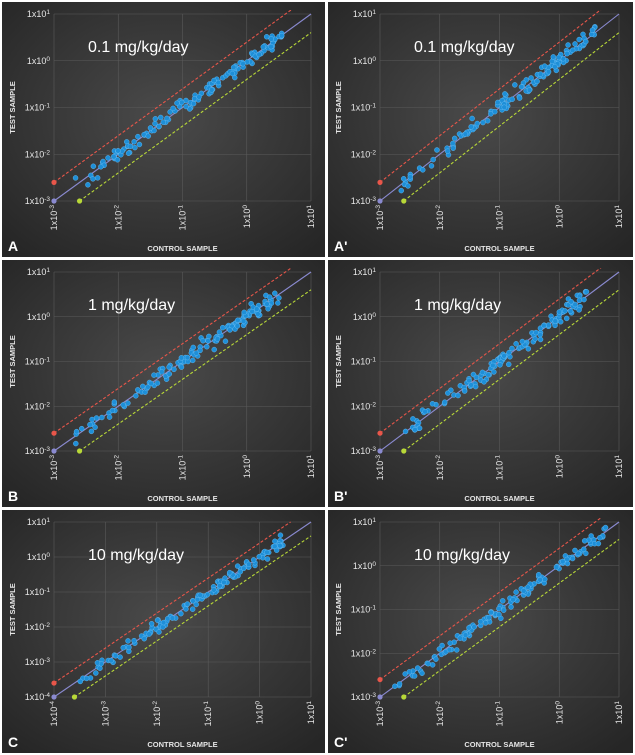  I want to click on dose-label: 1 mg/kg/day, so click(457, 305).